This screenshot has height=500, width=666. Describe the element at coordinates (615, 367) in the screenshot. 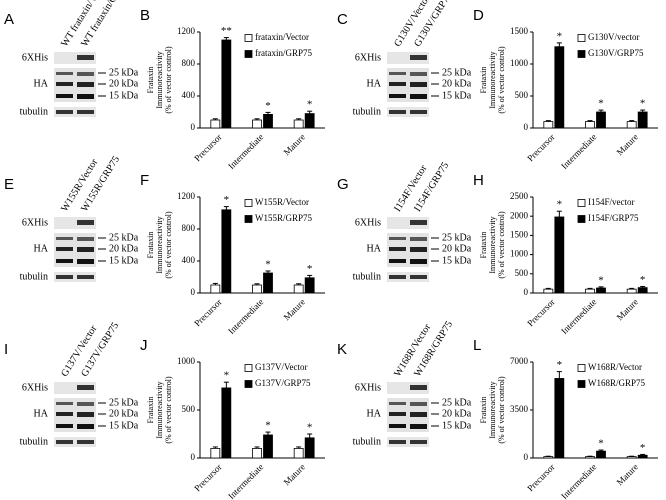

I see `legend-label: W168R/Vector` at that location.